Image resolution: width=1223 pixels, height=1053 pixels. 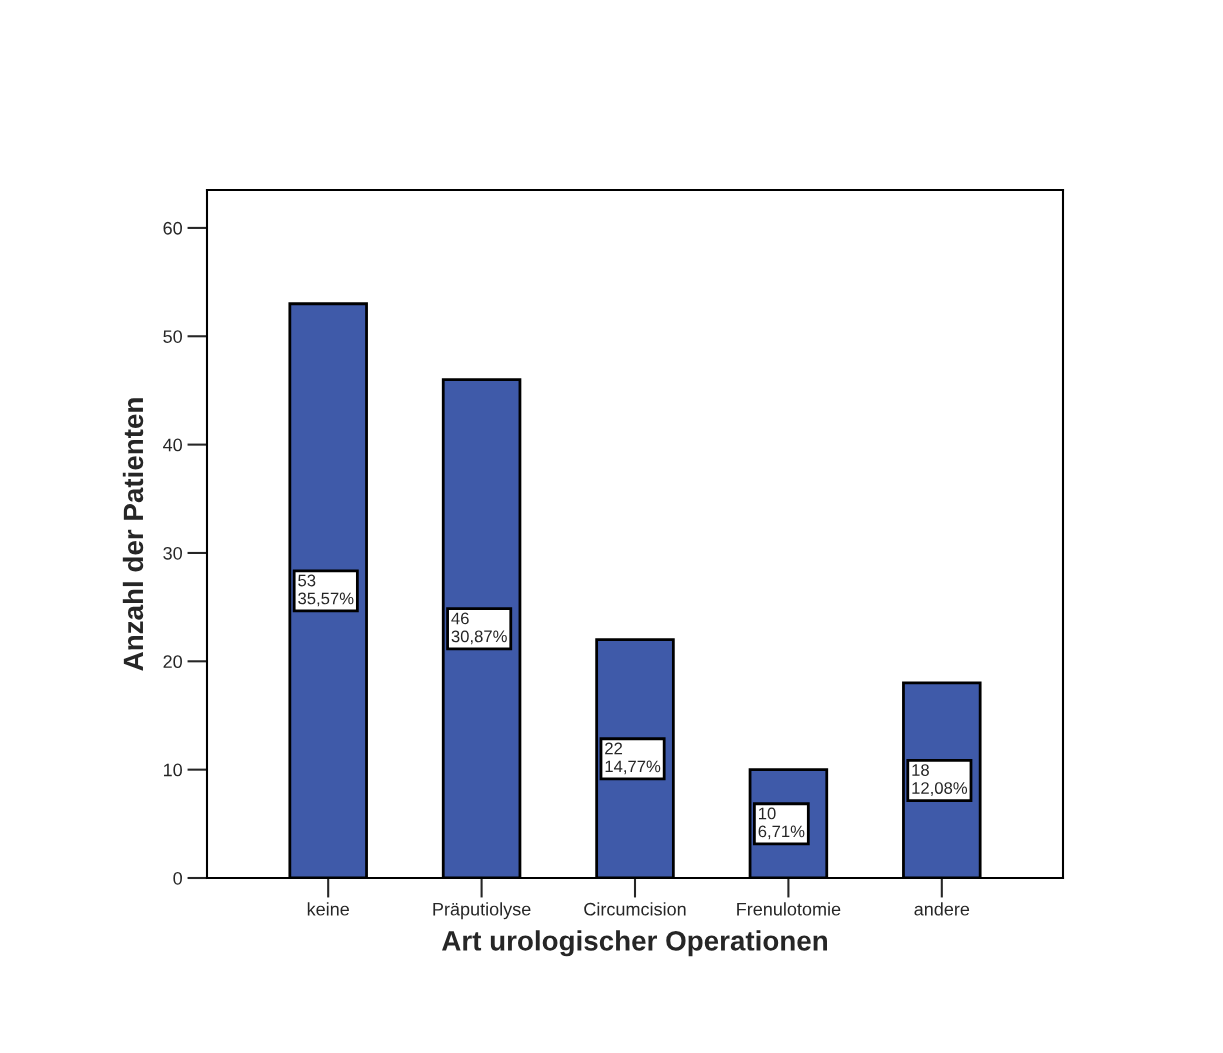 What do you see at coordinates (172, 445) in the screenshot?
I see `y-tick-label: 40` at bounding box center [172, 445].